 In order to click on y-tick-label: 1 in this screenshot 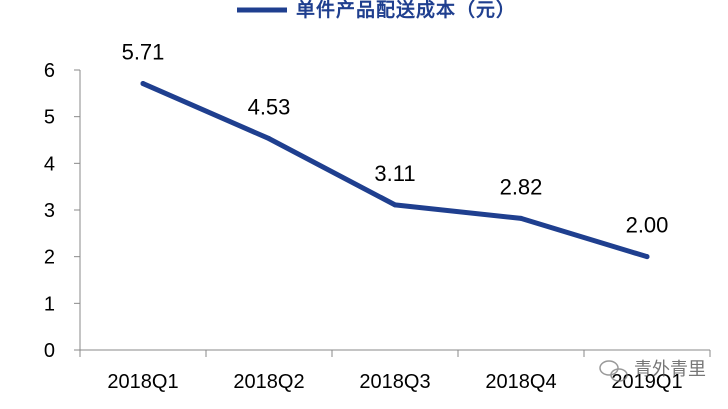, I will do `click(49, 304)`.